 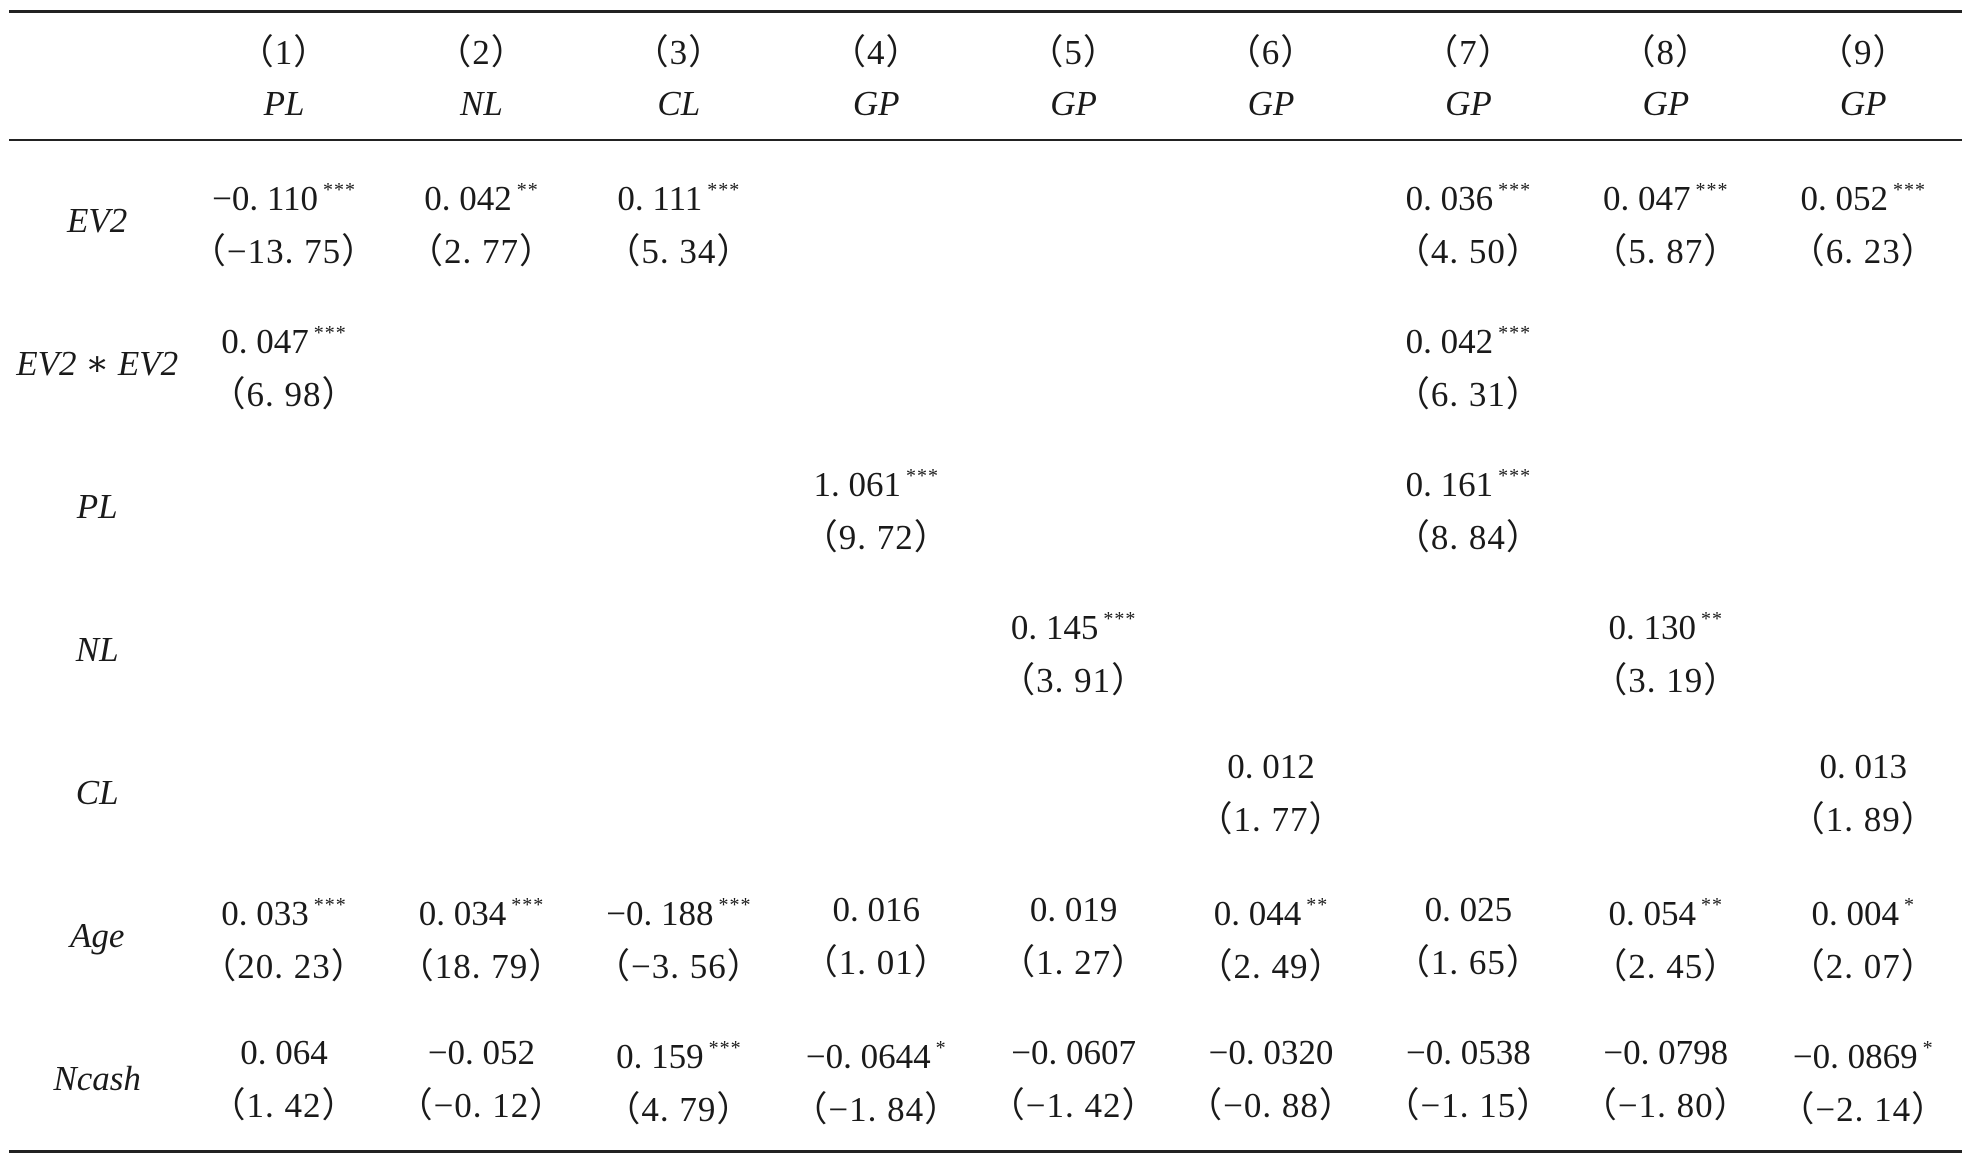 What do you see at coordinates (876, 909) in the screenshot?
I see `coefficient-value: 0. 016` at bounding box center [876, 909].